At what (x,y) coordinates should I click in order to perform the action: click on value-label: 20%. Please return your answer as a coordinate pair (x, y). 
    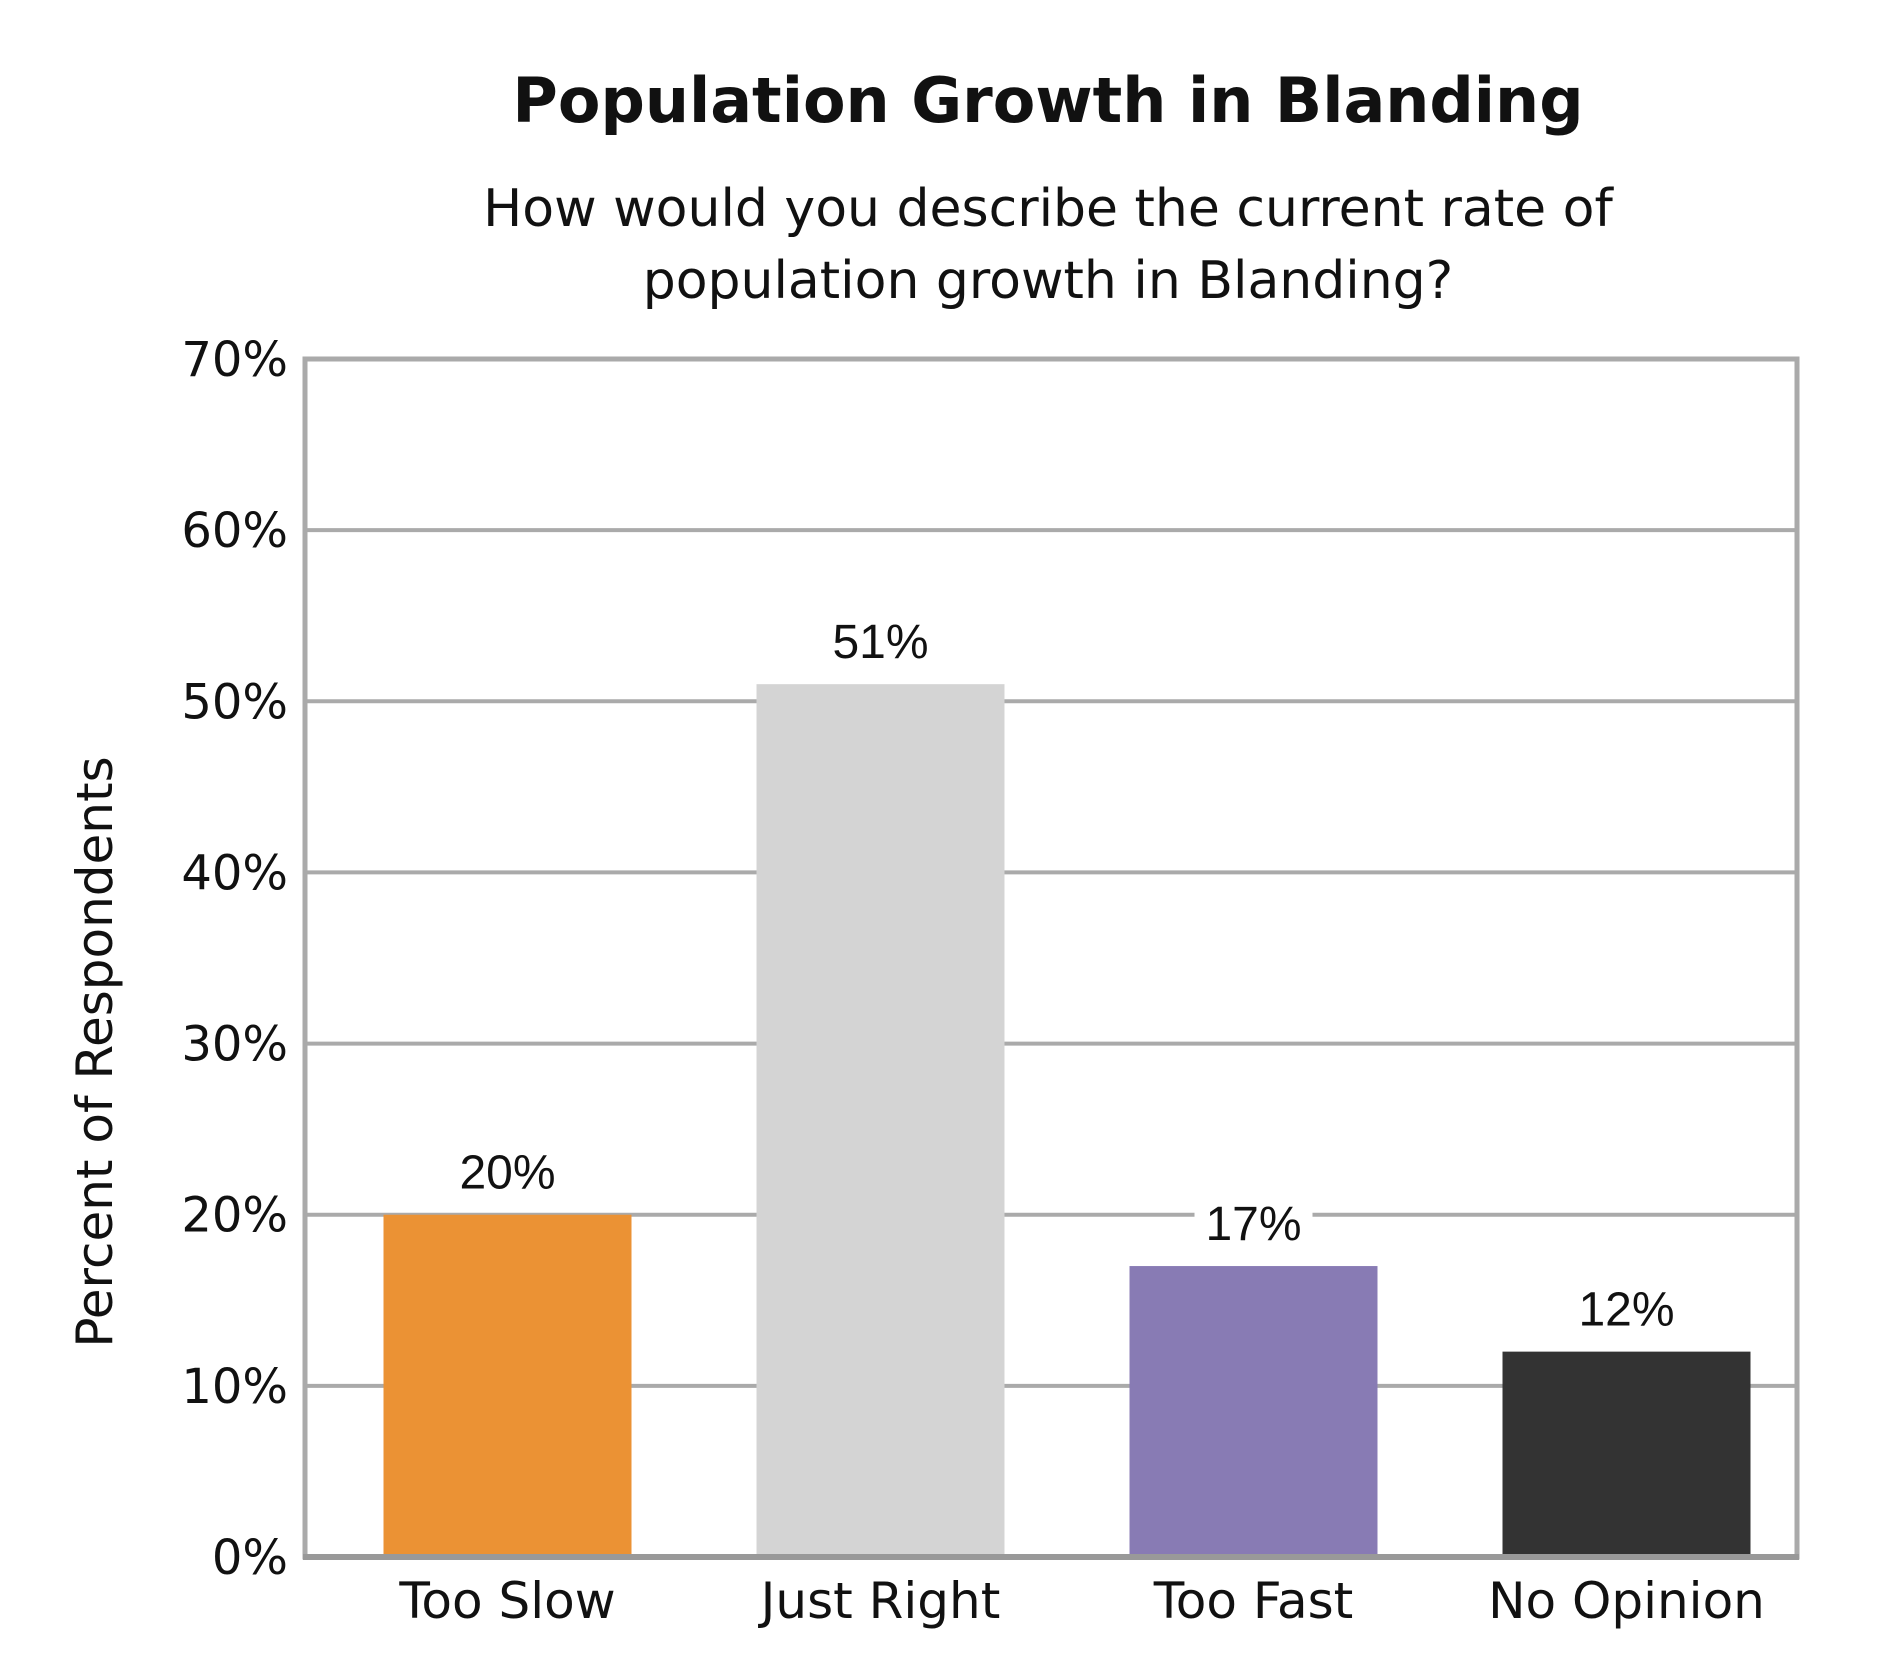
    Looking at the image, I should click on (507, 1173).